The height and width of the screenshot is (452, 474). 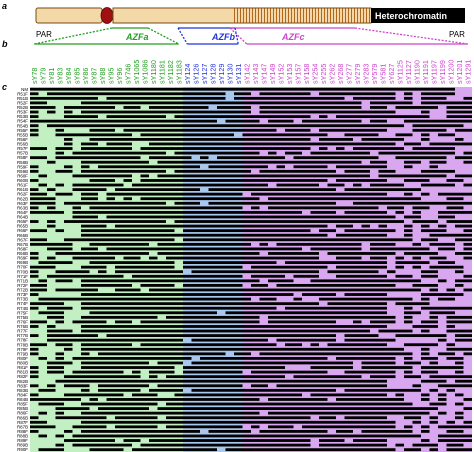 What do you see at coordinates (76, 76) in the screenshot?
I see `marker-label: sY85` at bounding box center [76, 76].